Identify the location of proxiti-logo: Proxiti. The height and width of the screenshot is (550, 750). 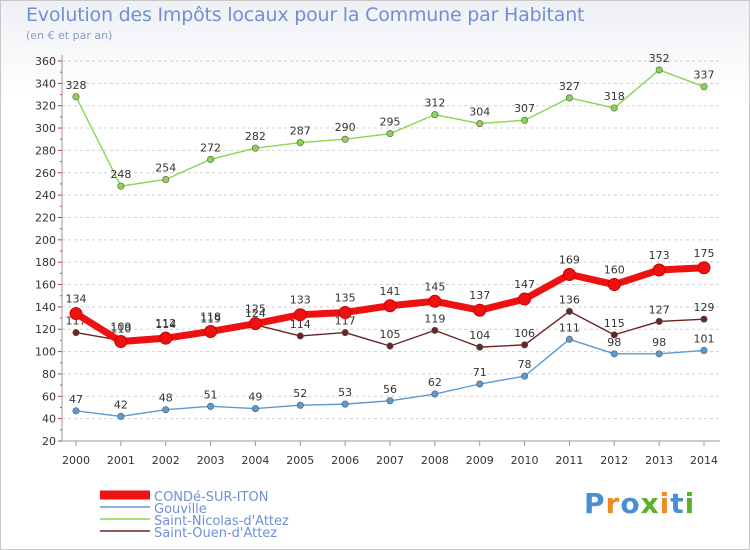
(639, 503).